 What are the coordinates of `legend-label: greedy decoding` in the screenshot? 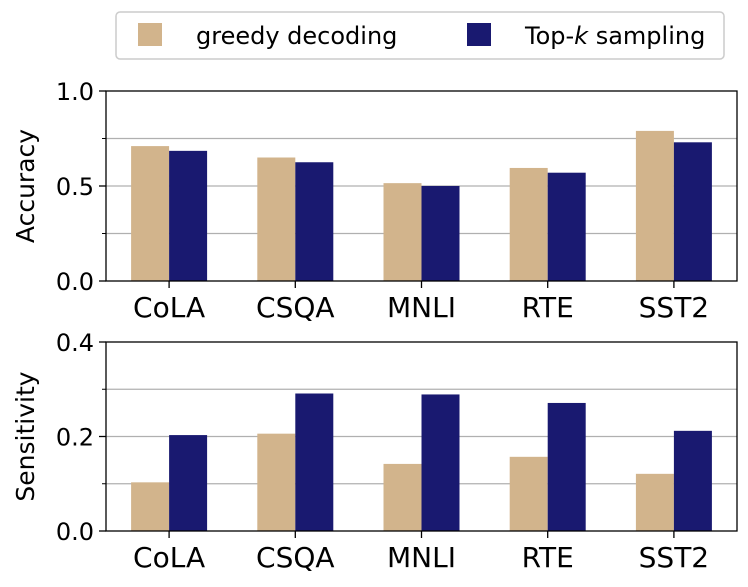 It's located at (296, 36).